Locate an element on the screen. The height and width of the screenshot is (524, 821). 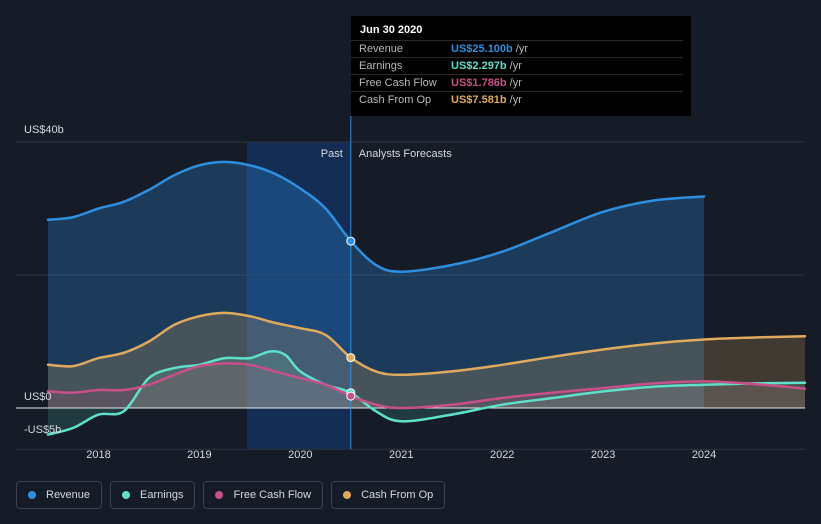
legend-item-cash-from-op: Cash From Op is located at coordinates (388, 495).